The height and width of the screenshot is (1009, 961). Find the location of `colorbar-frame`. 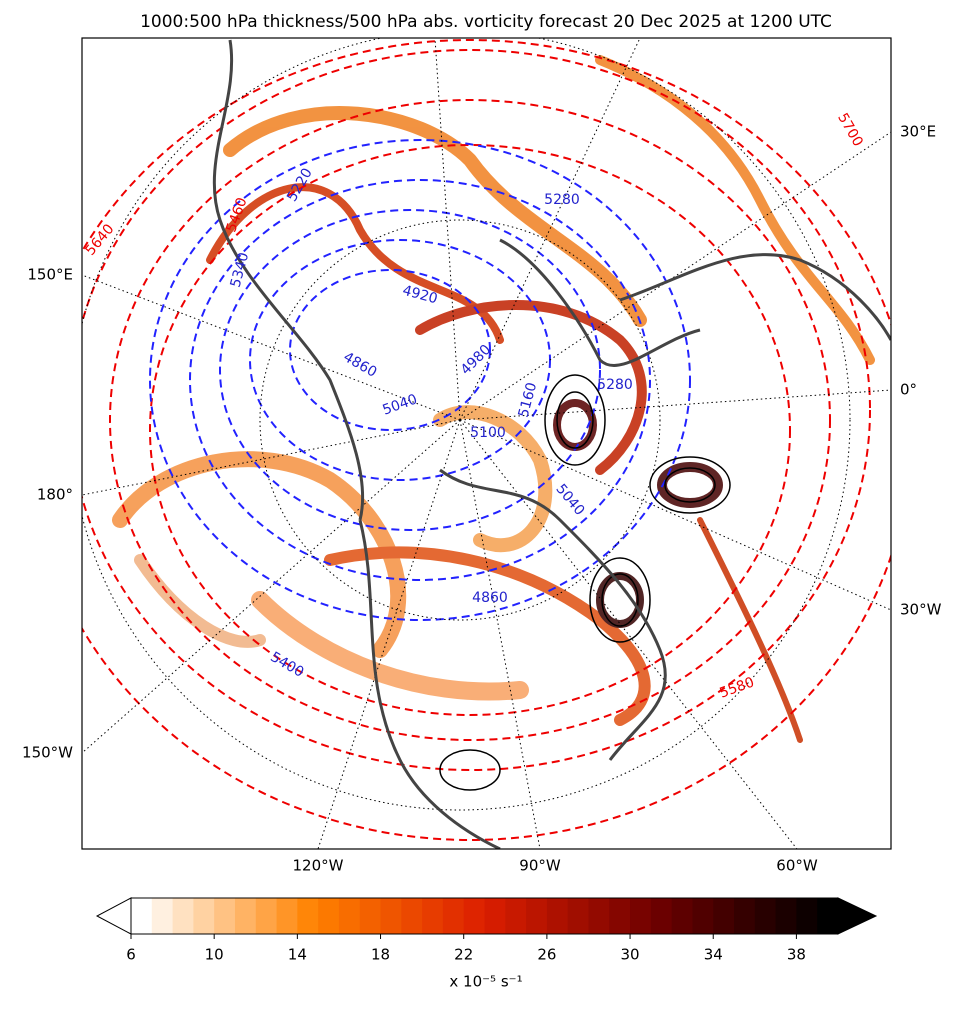

colorbar-frame is located at coordinates (484, 916).